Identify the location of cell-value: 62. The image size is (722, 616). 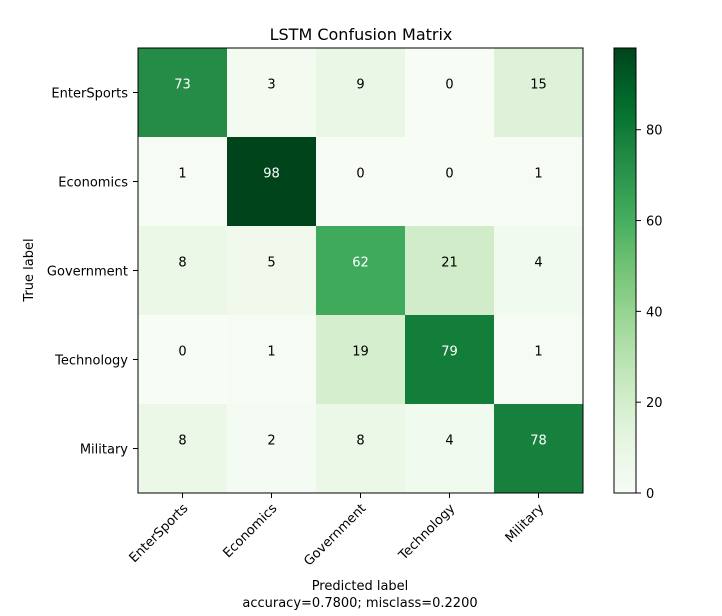
(360, 263).